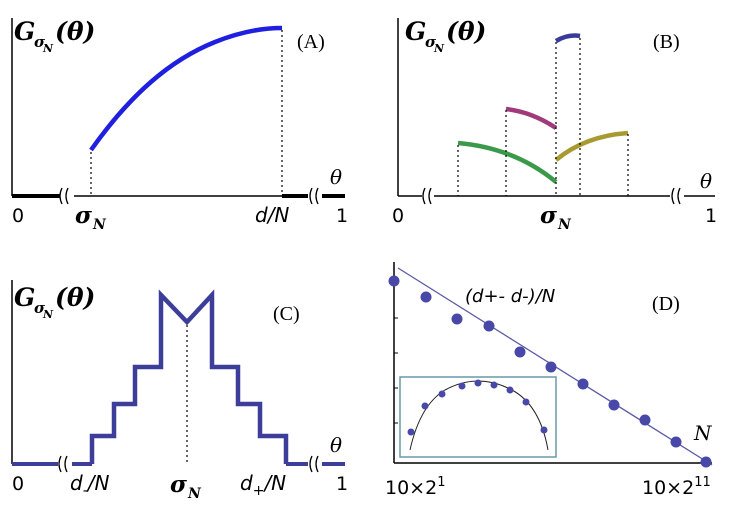  Describe the element at coordinates (591, 146) in the screenshot. I see `panel-b-curve-olive` at that location.